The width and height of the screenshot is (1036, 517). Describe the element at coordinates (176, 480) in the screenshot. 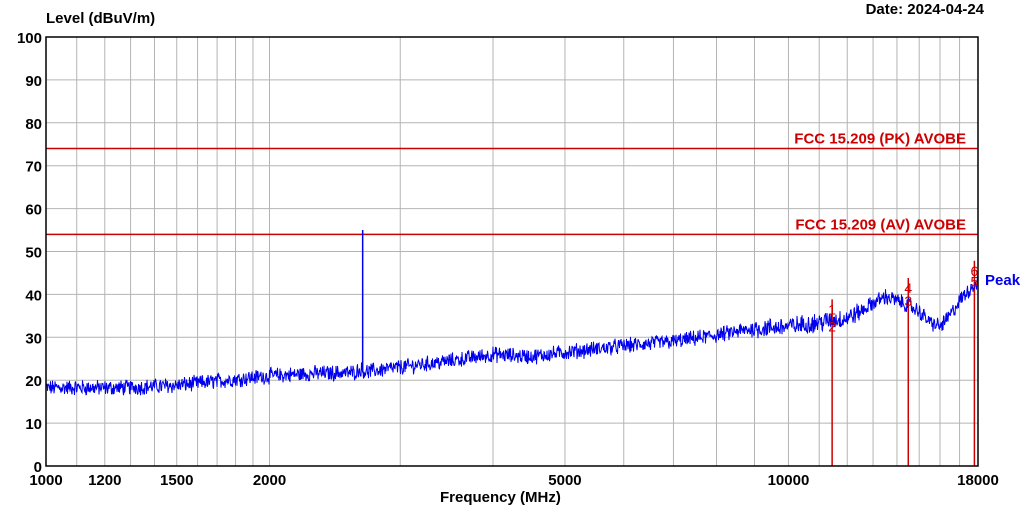

I see `x-tick-label: 1500` at that location.